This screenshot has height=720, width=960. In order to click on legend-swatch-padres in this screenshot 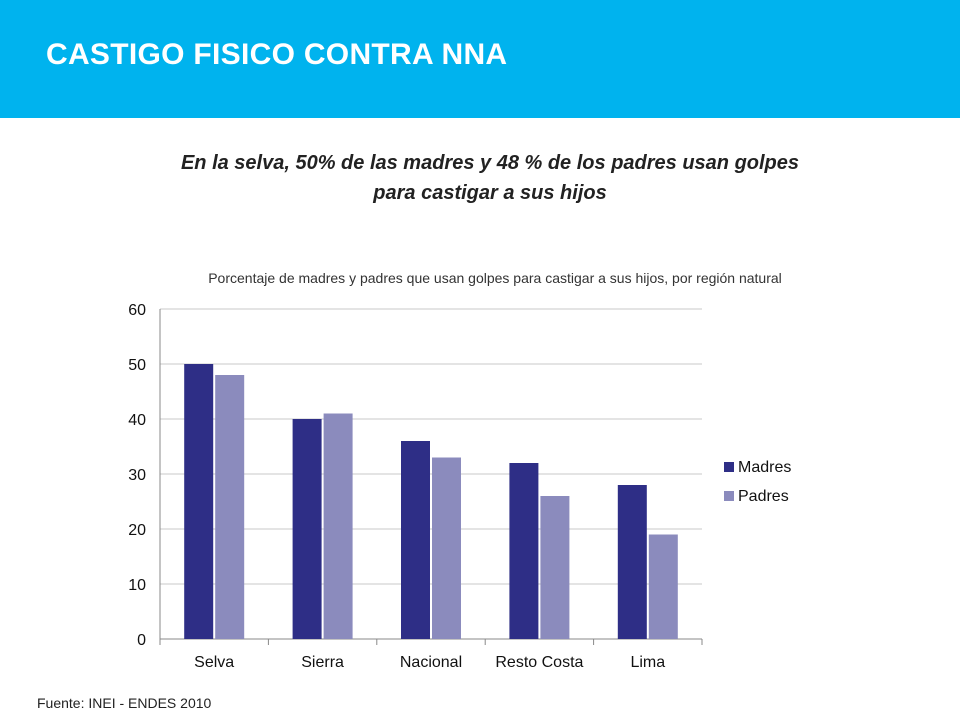, I will do `click(729, 496)`.